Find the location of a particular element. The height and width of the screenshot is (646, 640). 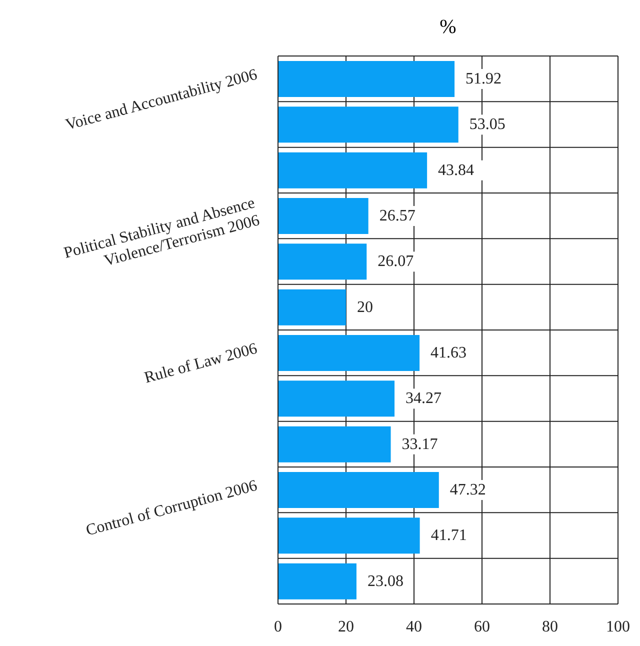

data-label: 23.08 is located at coordinates (385, 581).